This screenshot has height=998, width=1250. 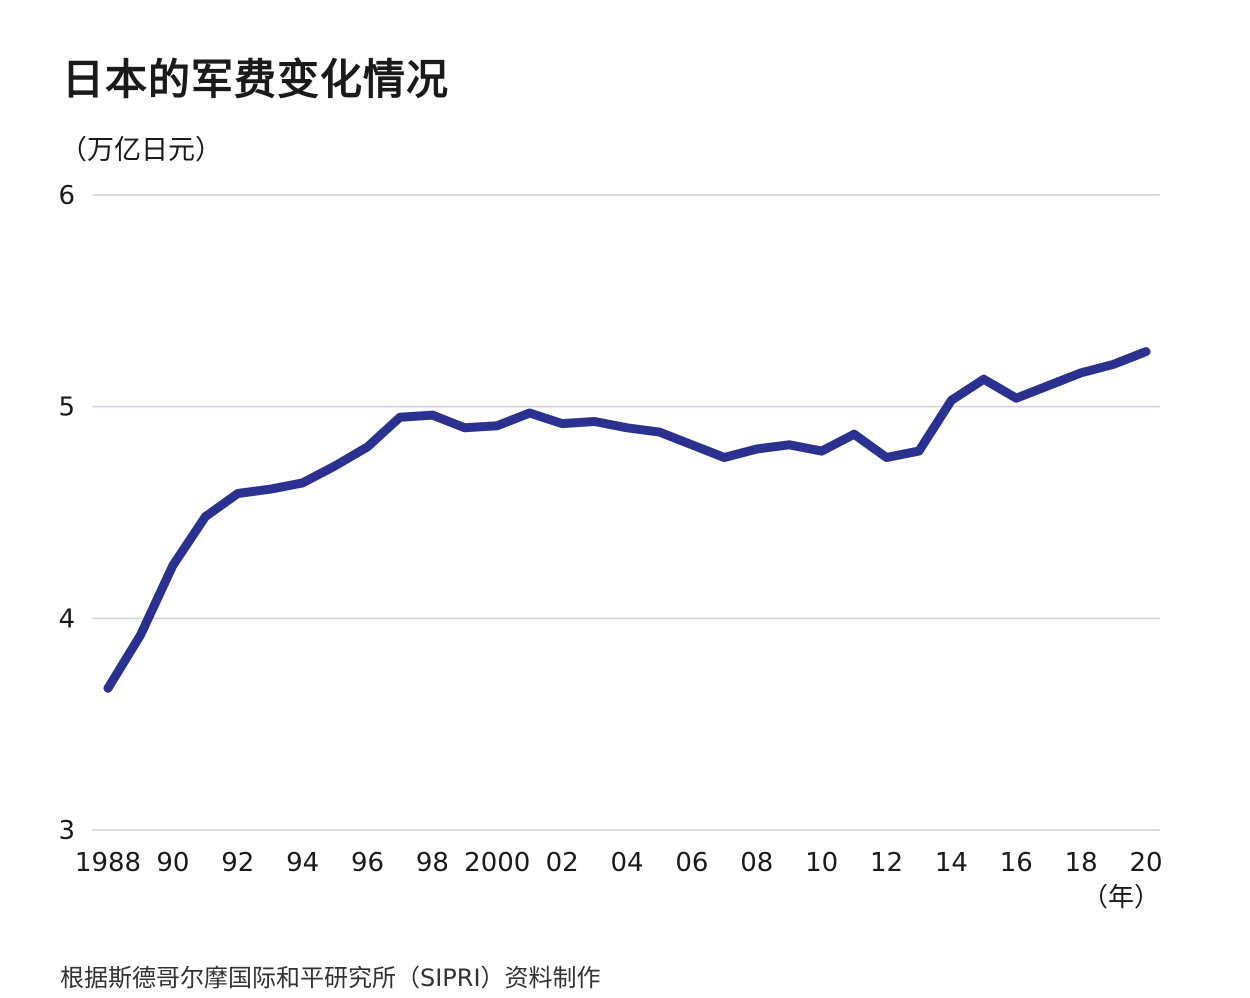 I want to click on x-tick-label-94: 94, so click(x=302, y=863).